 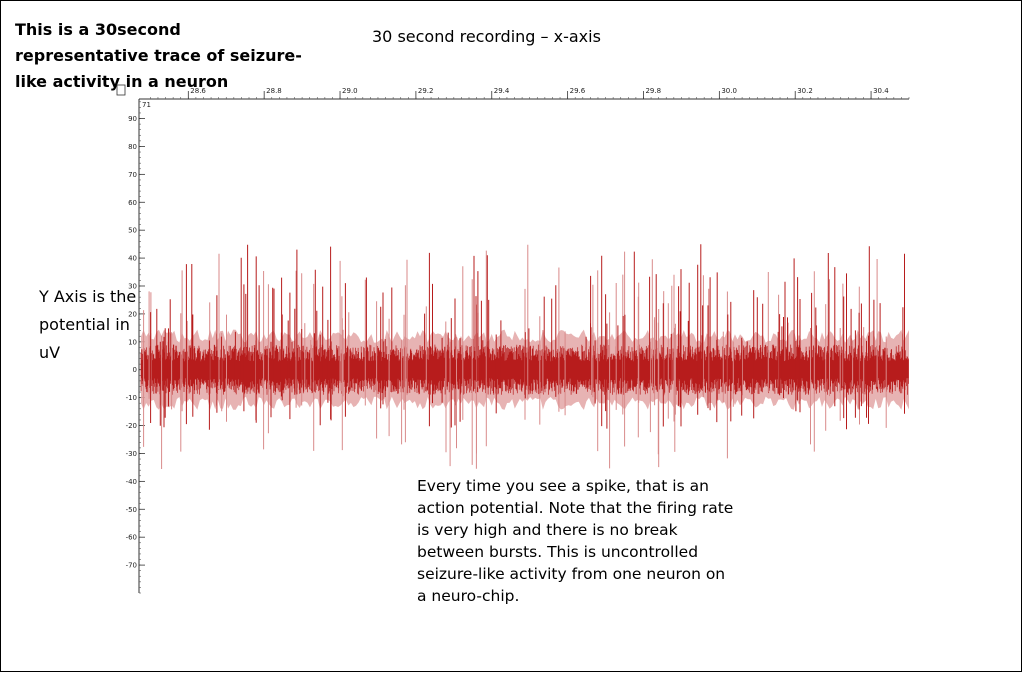 I want to click on y-tick-label: 90, so click(x=132, y=119).